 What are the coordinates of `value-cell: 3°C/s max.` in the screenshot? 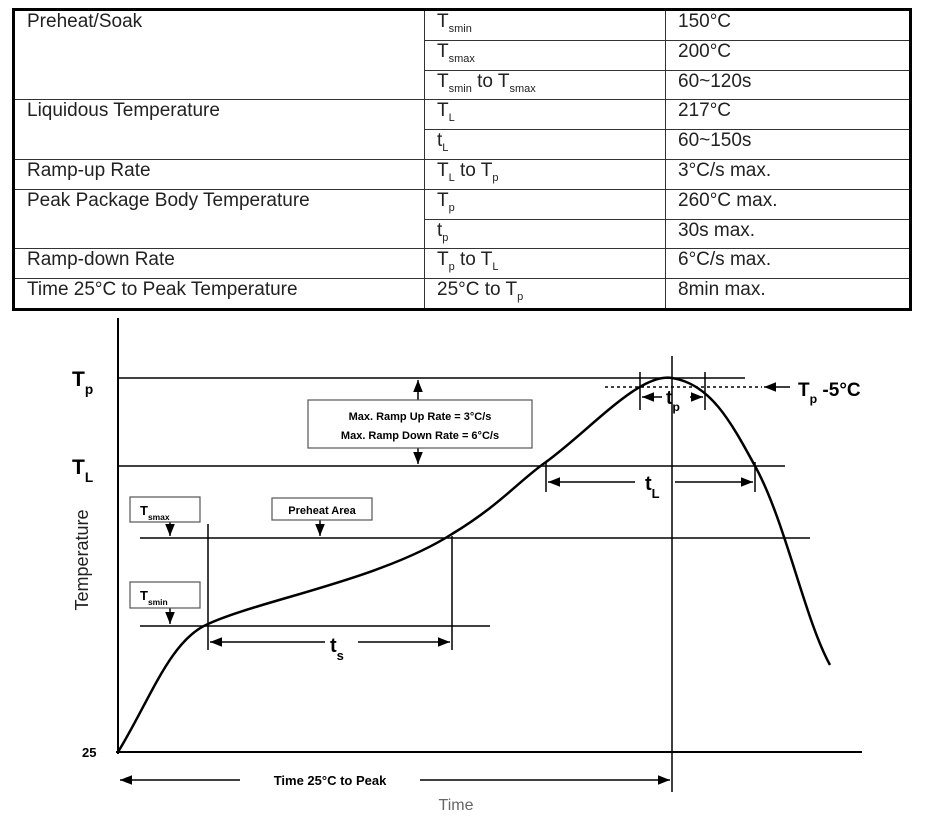 It's located at (788, 174).